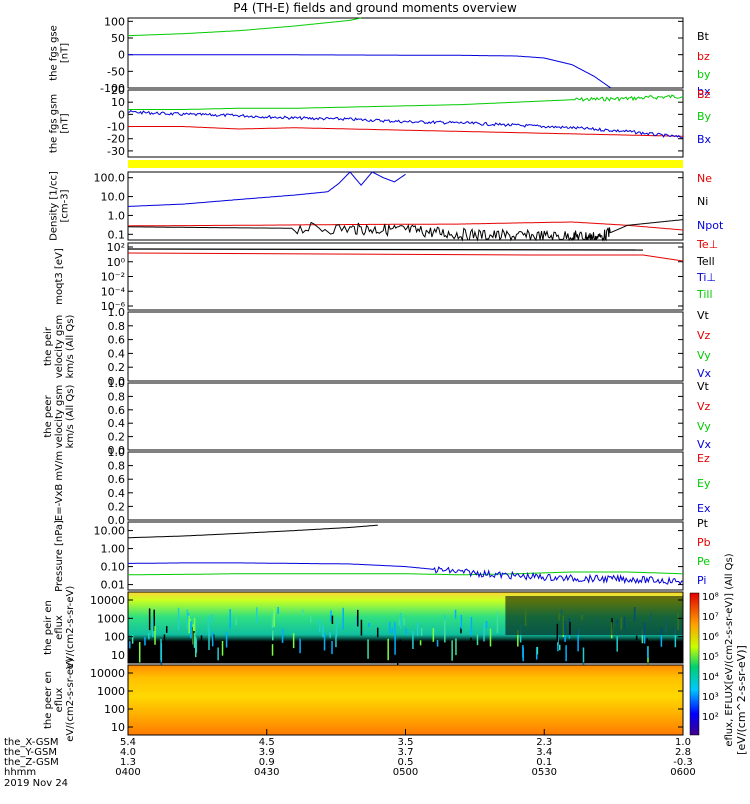 This screenshot has width=750, height=804. I want to click on xaxis-value: 0.1, so click(544, 762).